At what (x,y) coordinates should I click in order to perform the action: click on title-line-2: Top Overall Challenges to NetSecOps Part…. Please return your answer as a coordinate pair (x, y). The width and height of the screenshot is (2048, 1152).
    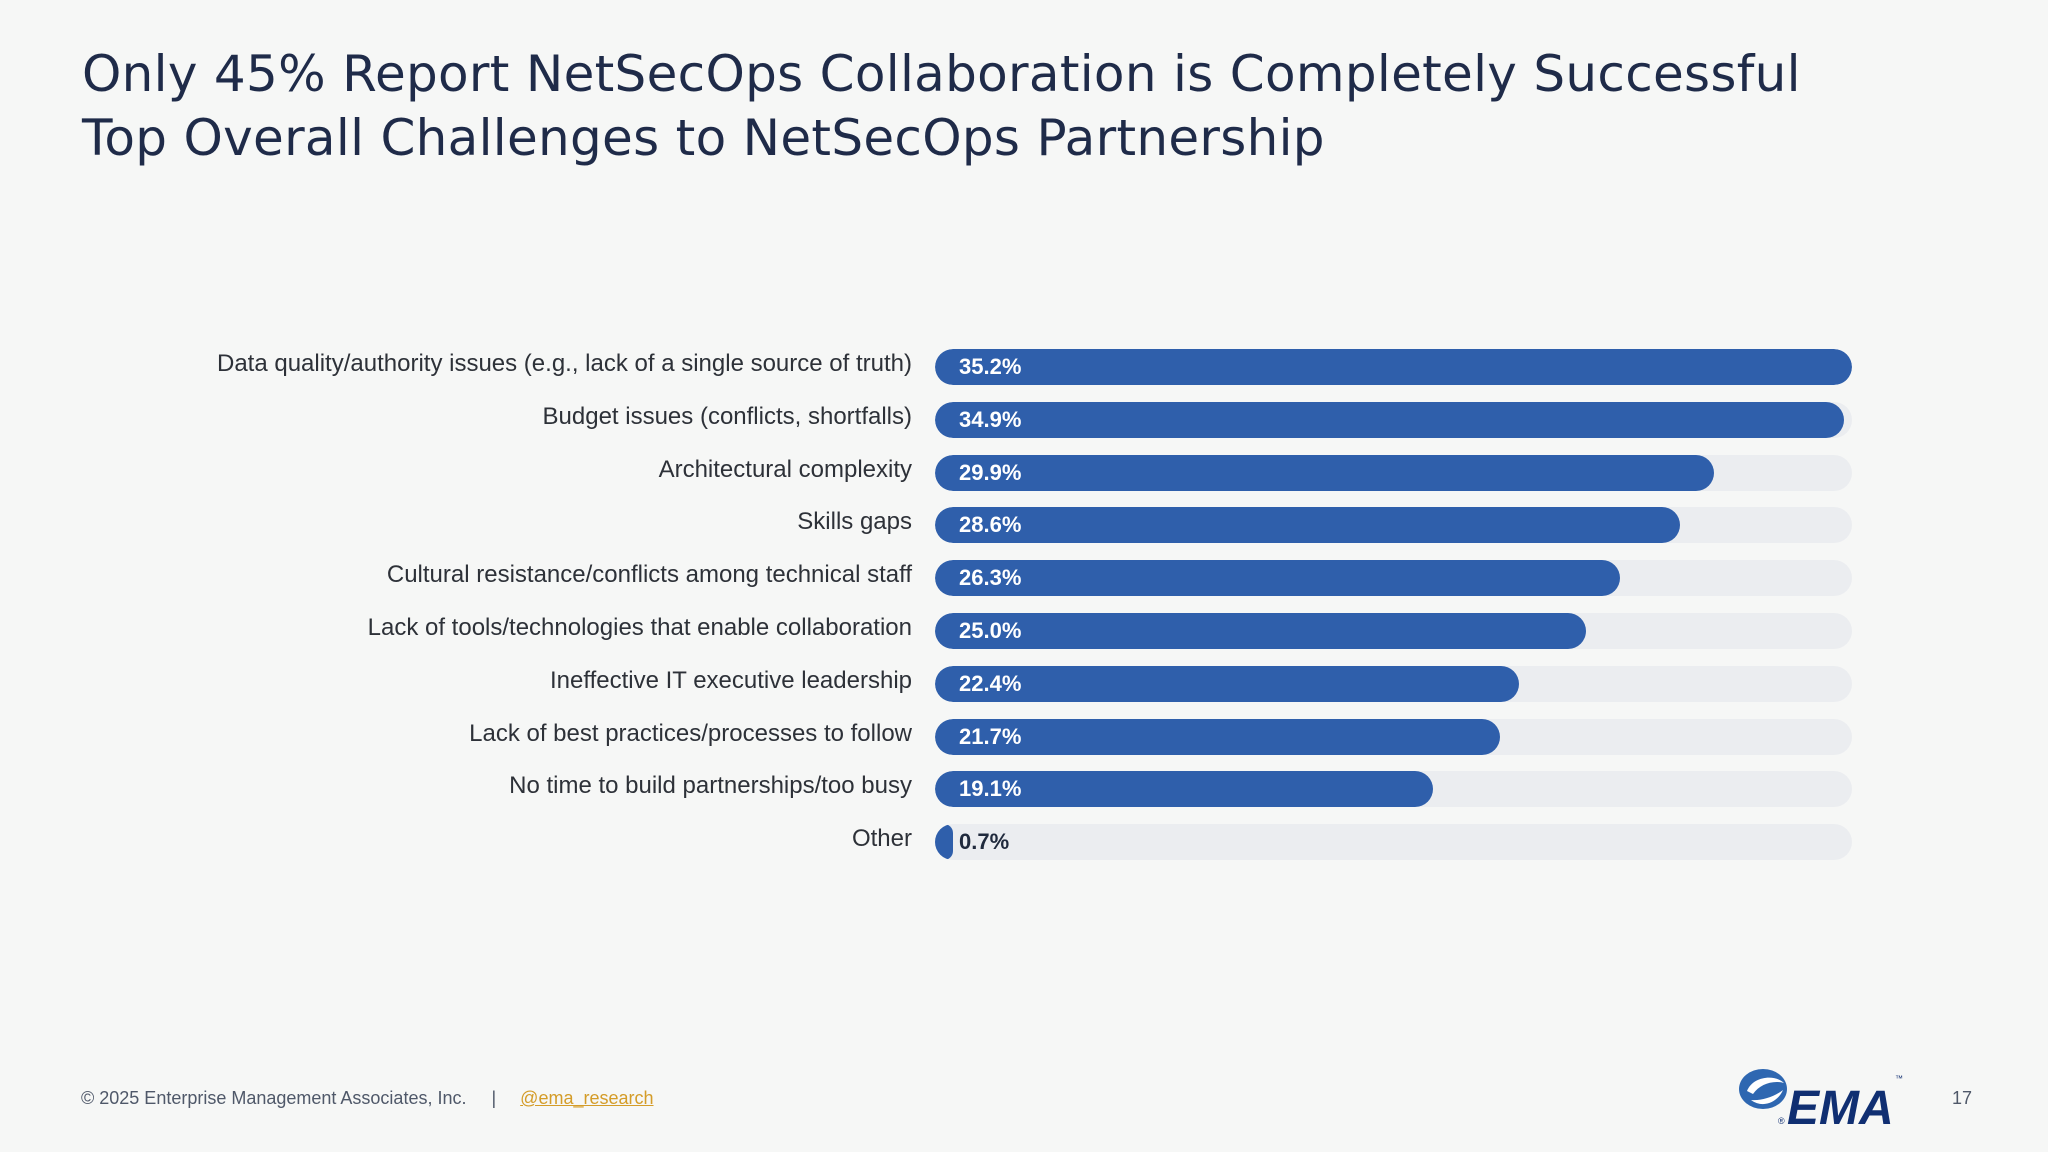
    Looking at the image, I should click on (703, 138).